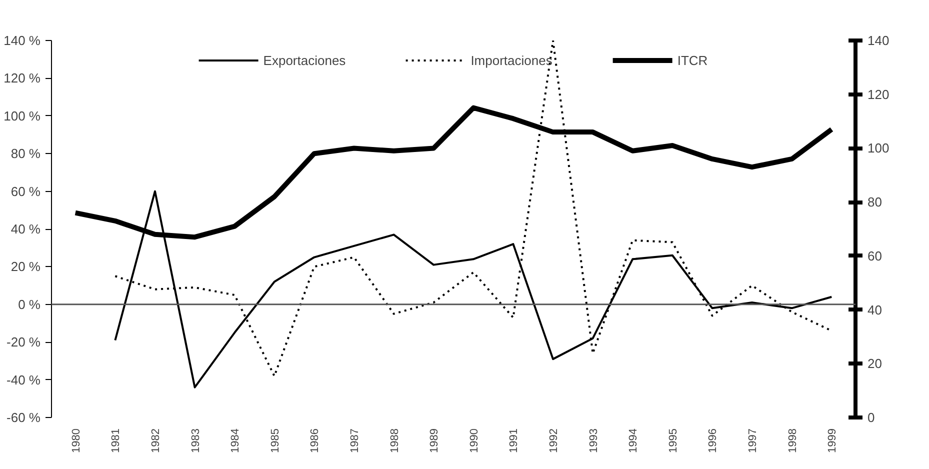  What do you see at coordinates (23, 417) in the screenshot?
I see `y-tick-label: -60 %` at bounding box center [23, 417].